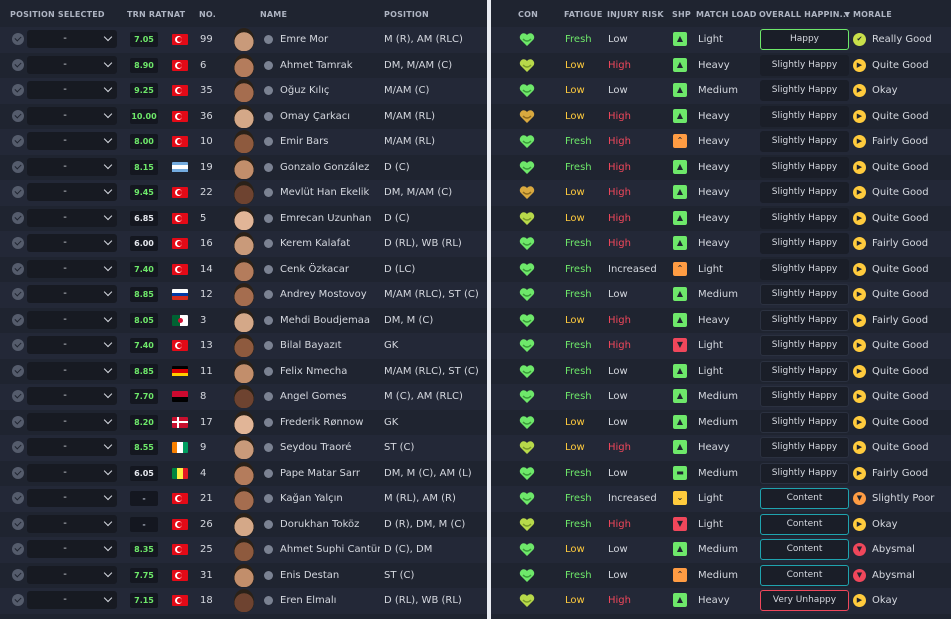 The height and width of the screenshot is (619, 951). Describe the element at coordinates (804, 600) in the screenshot. I see `happiness-badge: Very Unhappy` at that location.